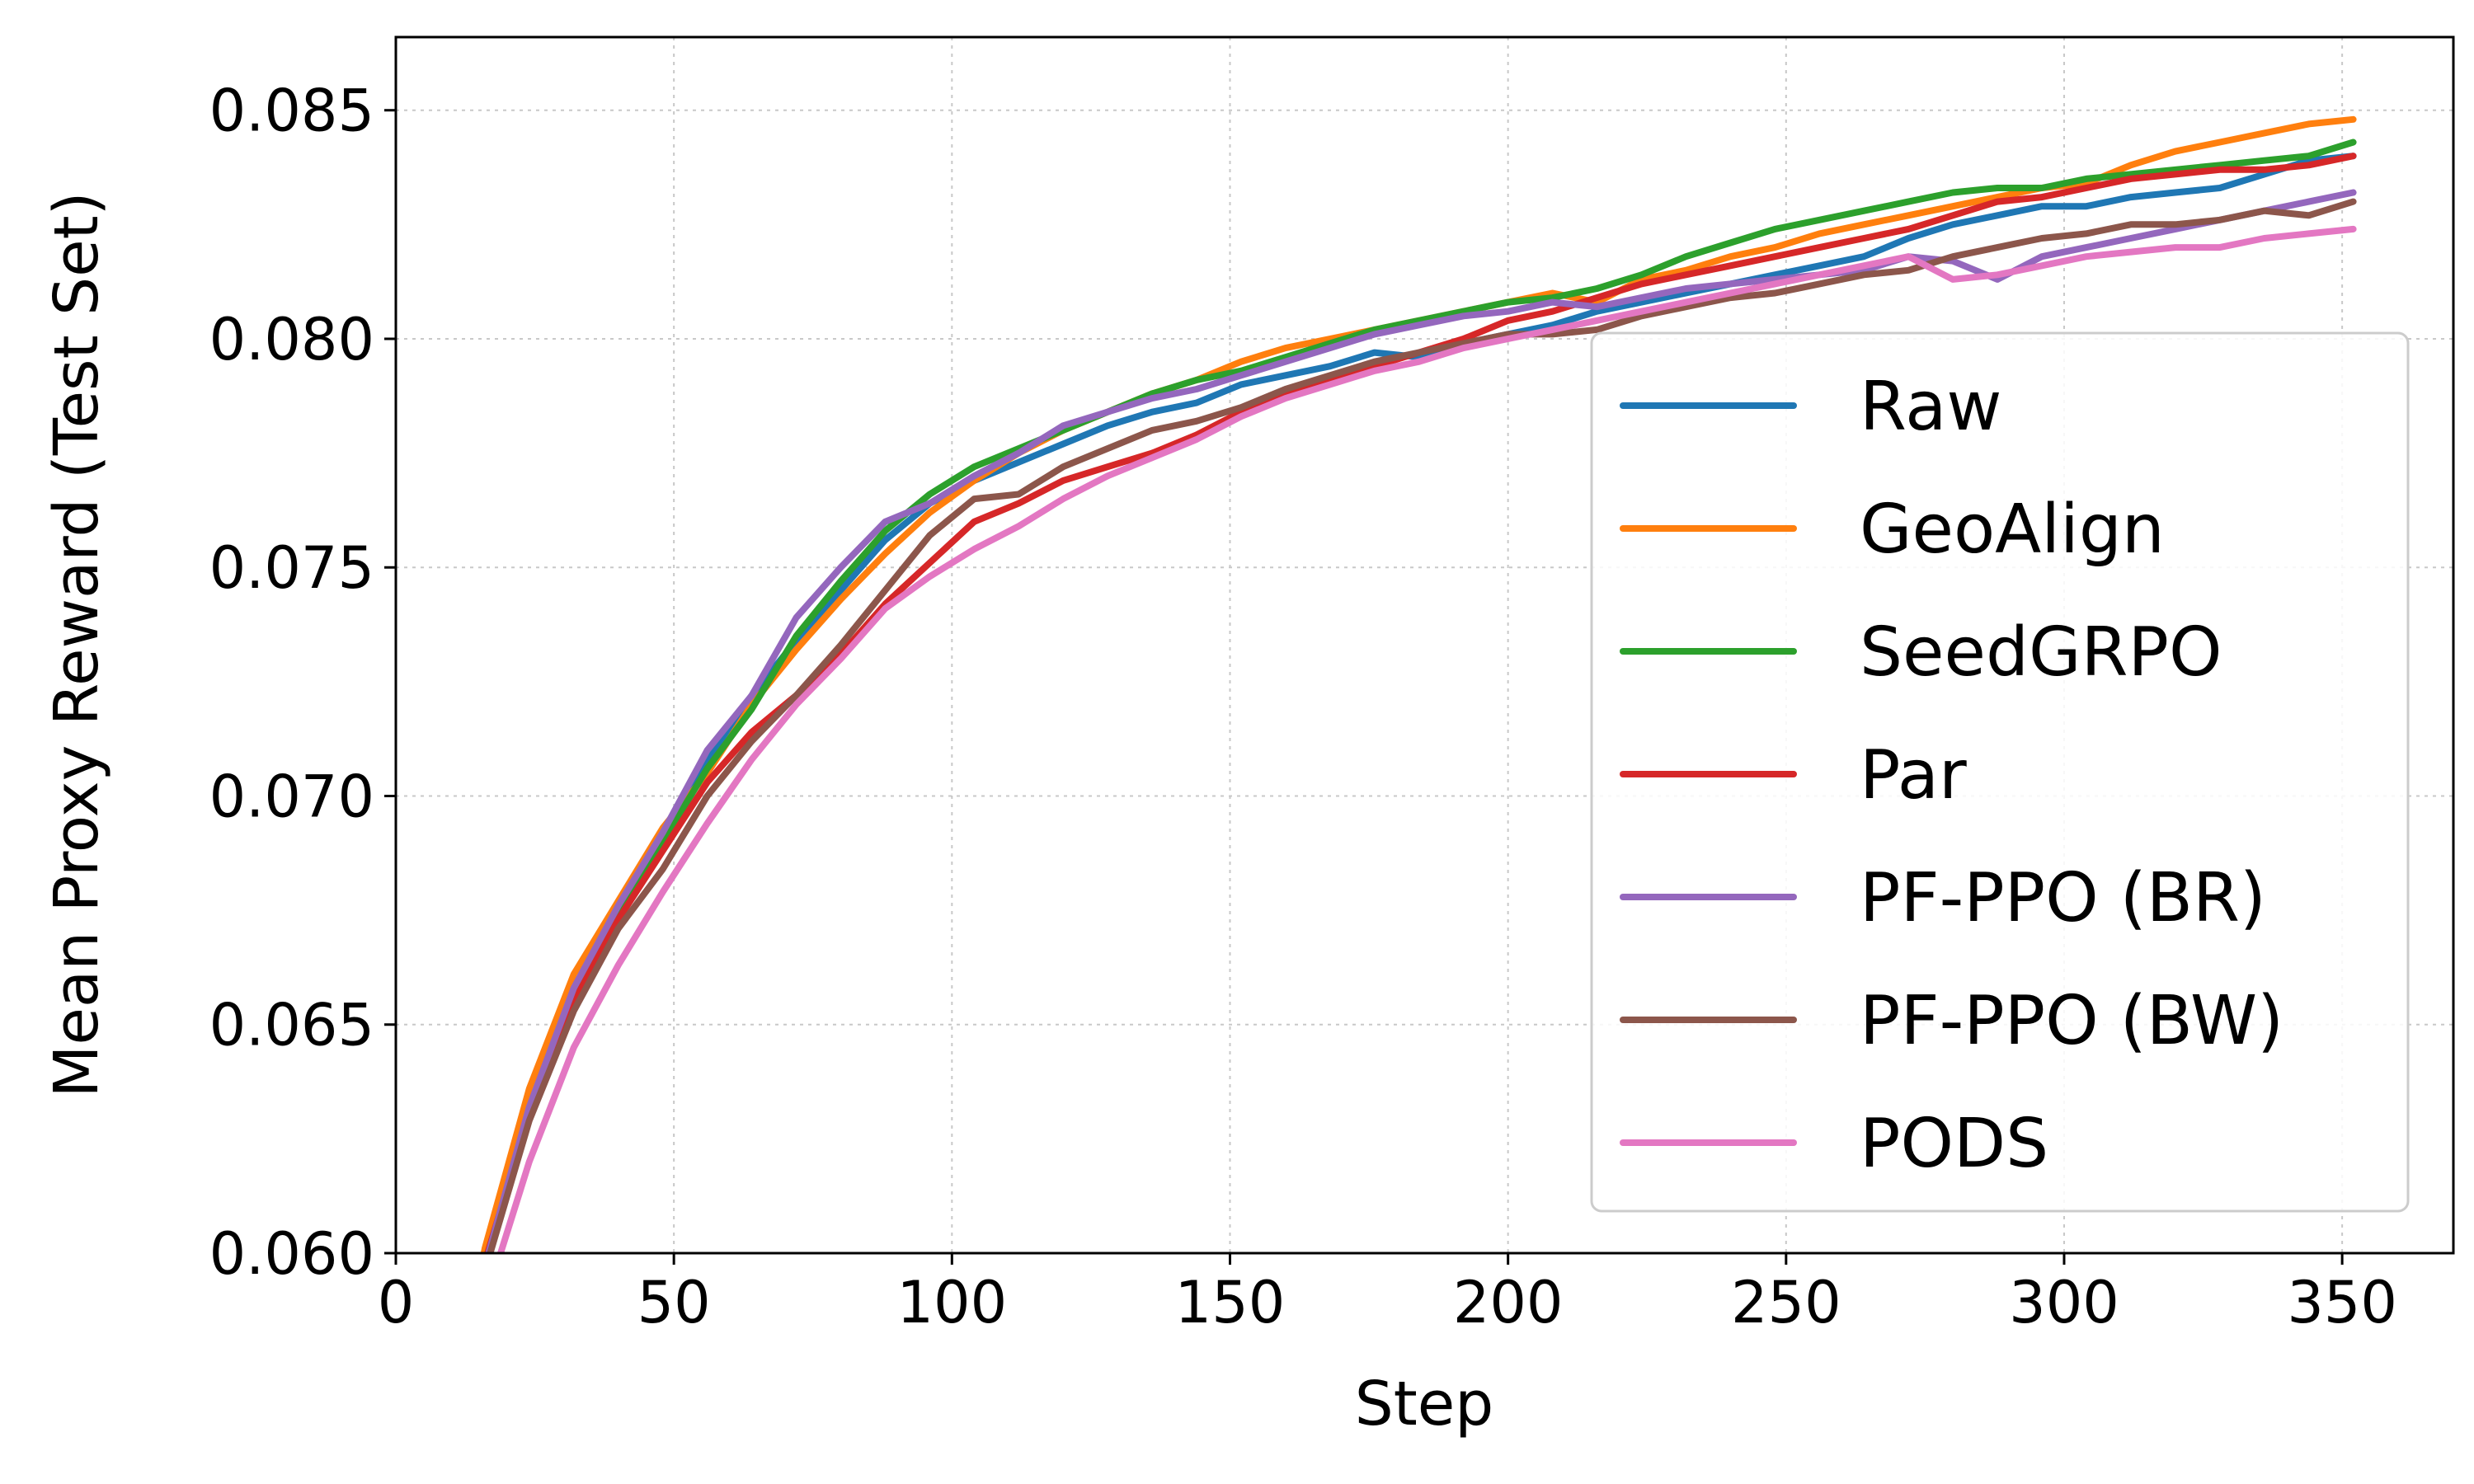 Image resolution: width=2474 pixels, height=1484 pixels. Describe the element at coordinates (1786, 1302) in the screenshot. I see `x-tick-label: 250` at that location.